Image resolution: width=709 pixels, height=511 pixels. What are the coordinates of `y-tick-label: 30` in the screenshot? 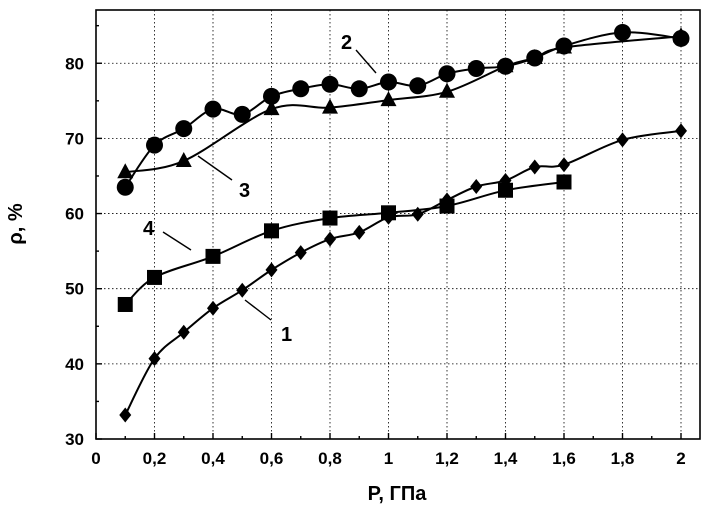 It's located at (74, 439).